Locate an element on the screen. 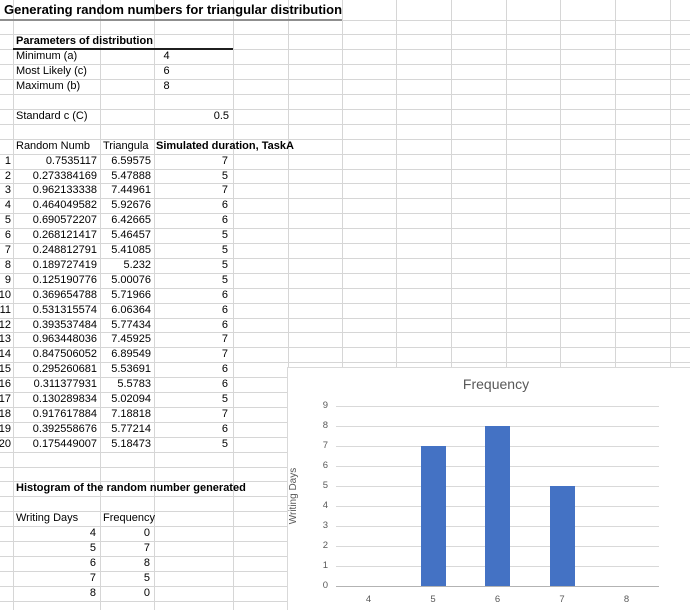 This screenshot has height=610, width=690. sim-row-random-cell: 0.847506052 is located at coordinates (64, 354).